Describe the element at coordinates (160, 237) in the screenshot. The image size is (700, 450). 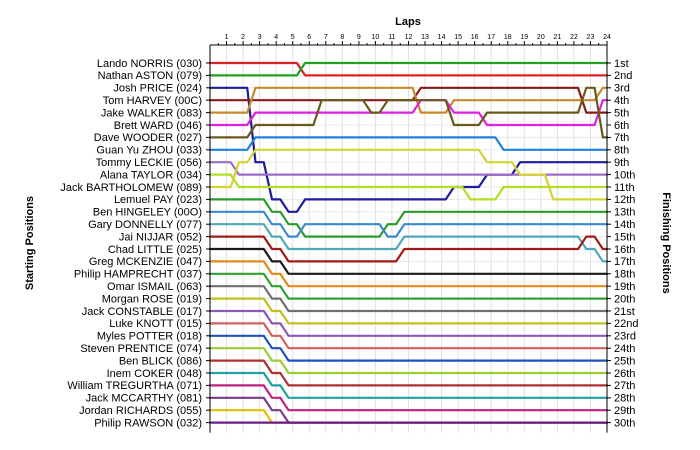
I see `start-position-label: Jai NIJJAR (052)` at that location.